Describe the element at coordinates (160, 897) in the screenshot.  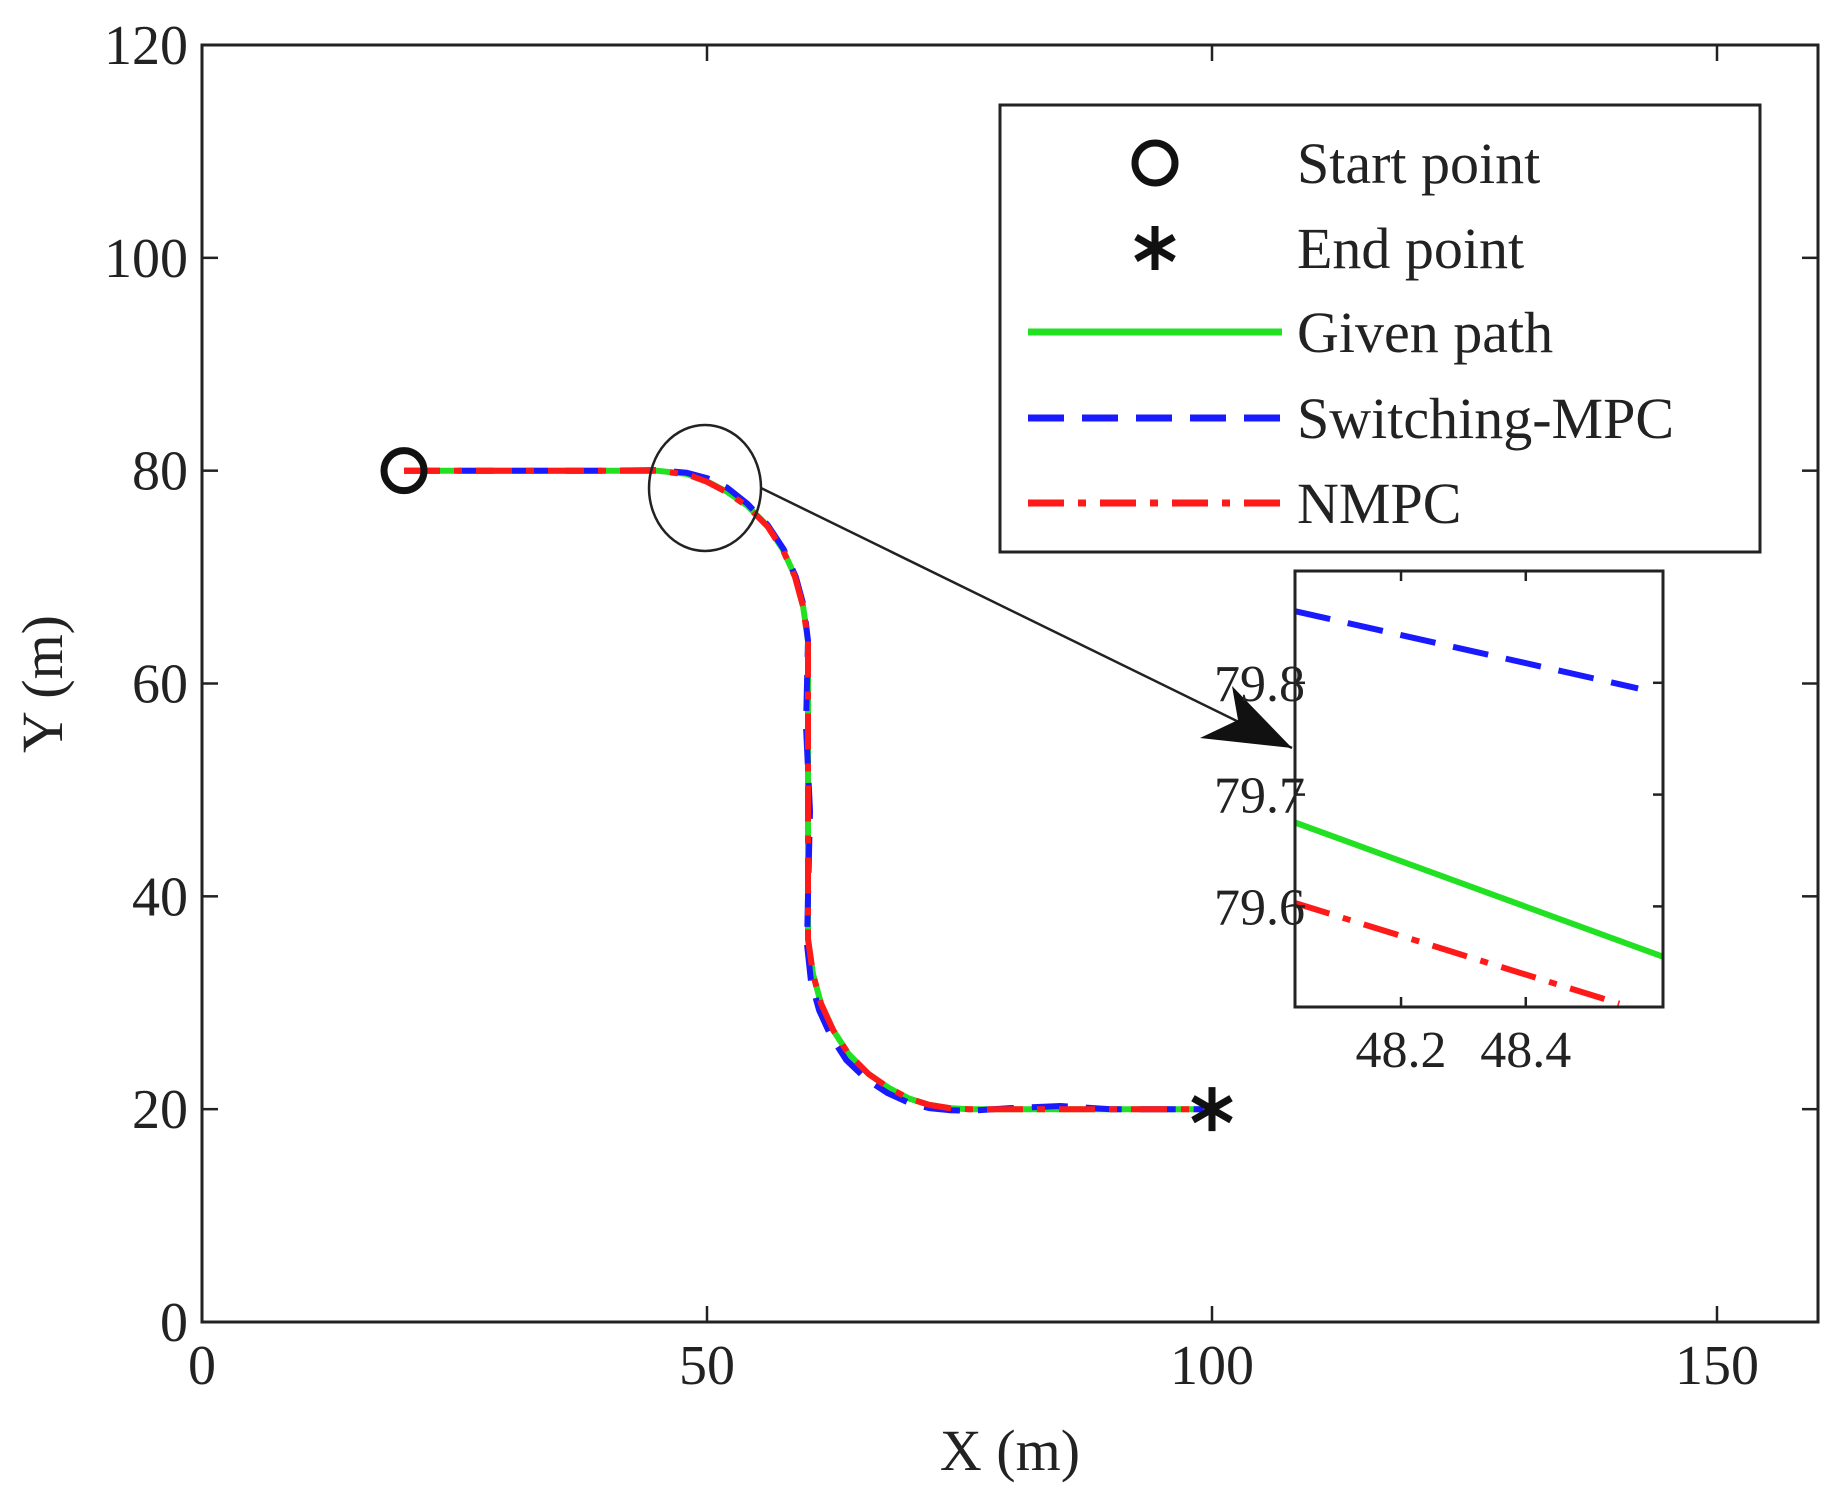
I see `main-y-tick-label-2: 40` at that location.